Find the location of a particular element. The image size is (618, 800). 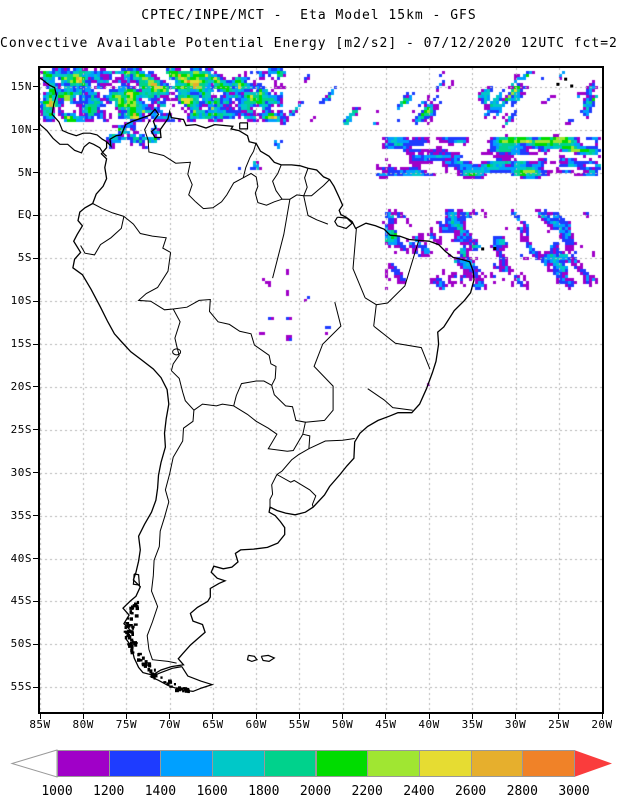

lon-tick-label: 30W is located at coordinates (515, 724).